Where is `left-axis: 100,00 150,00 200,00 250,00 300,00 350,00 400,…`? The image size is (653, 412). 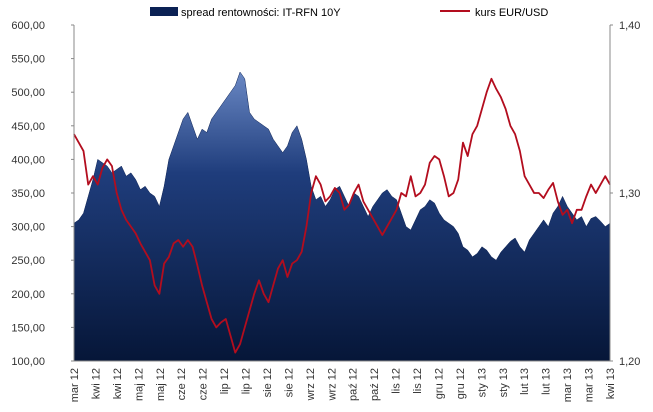
left-axis: 100,00 150,00 200,00 250,00 300,00 350,00 400,… is located at coordinates (42, 194).